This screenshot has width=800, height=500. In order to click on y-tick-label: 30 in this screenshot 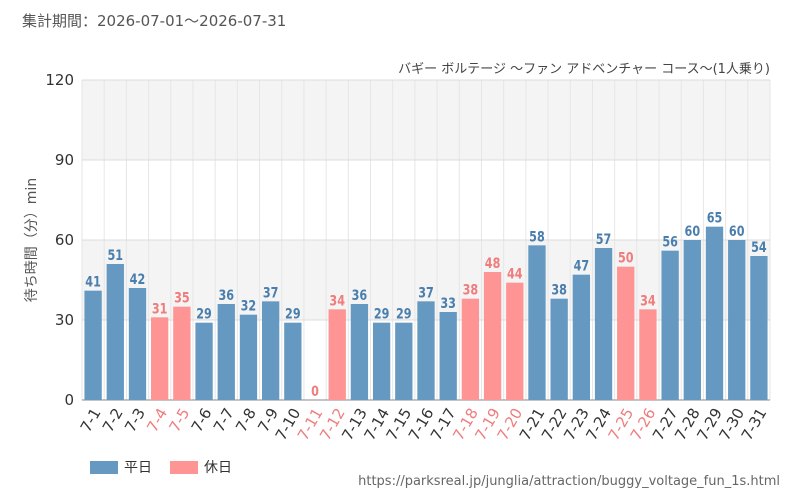, I will do `click(64, 320)`.